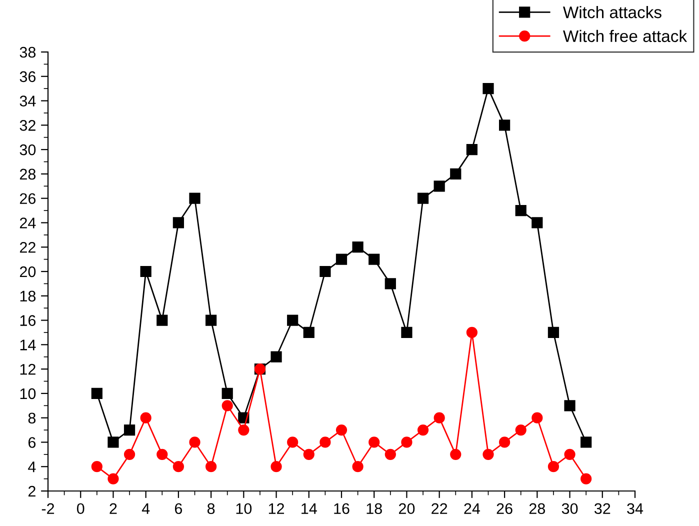  I want to click on y-tick-label: 28, so click(28, 174).